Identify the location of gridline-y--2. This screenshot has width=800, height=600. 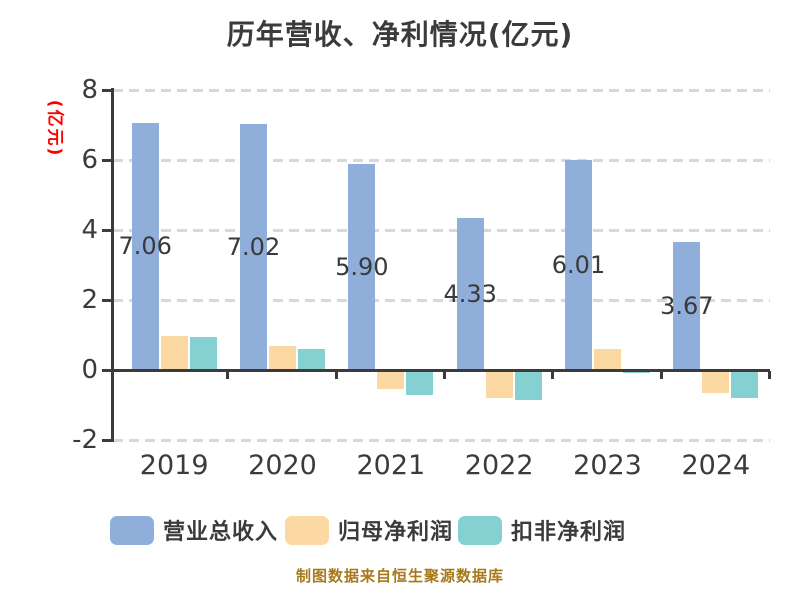
(441, 440).